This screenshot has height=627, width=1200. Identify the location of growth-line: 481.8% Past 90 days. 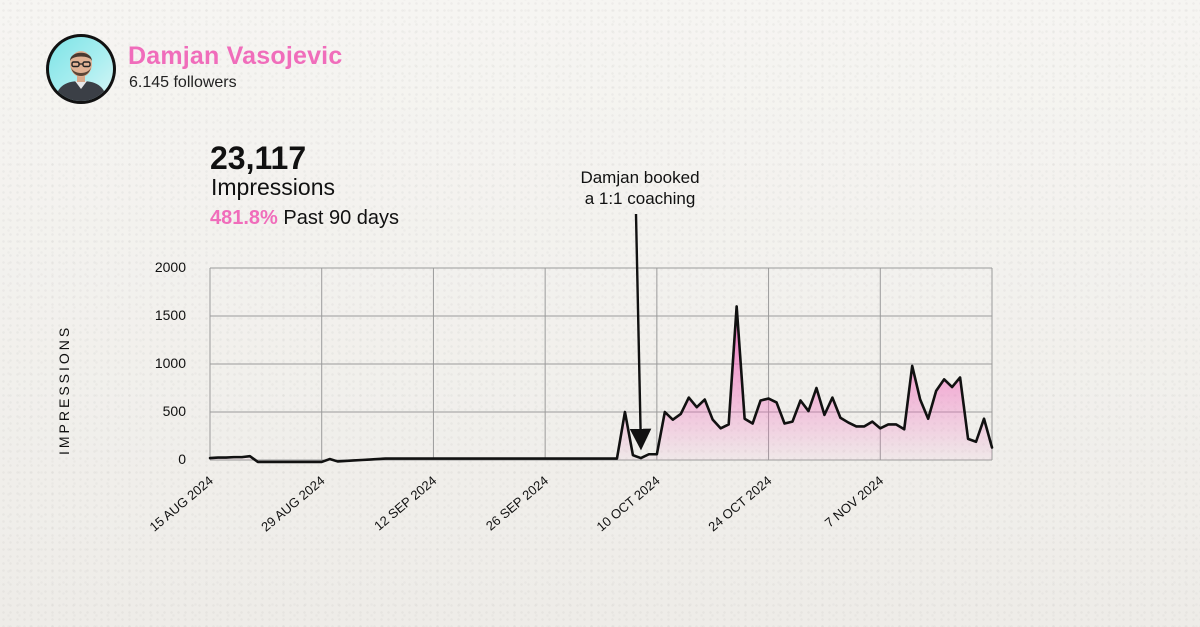
(304, 218).